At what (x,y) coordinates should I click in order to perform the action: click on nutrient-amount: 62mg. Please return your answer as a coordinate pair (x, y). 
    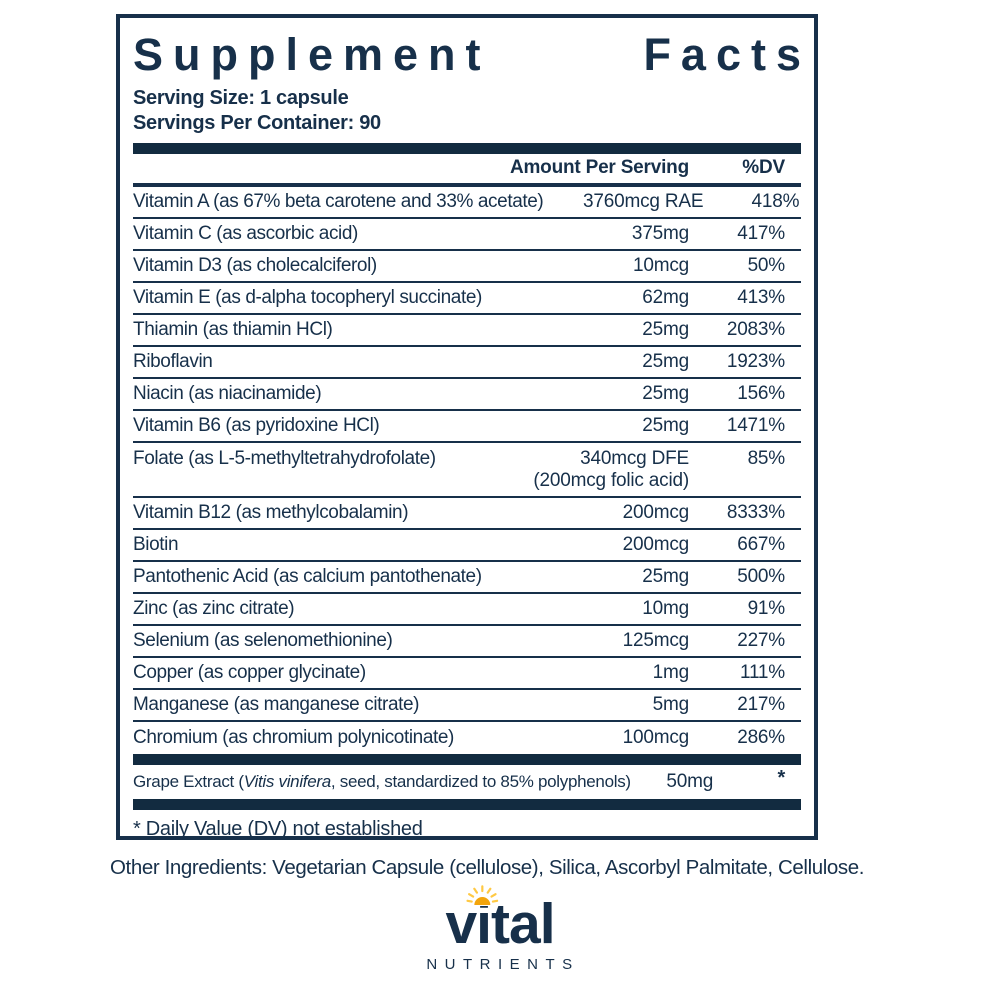
    Looking at the image, I should click on (665, 297).